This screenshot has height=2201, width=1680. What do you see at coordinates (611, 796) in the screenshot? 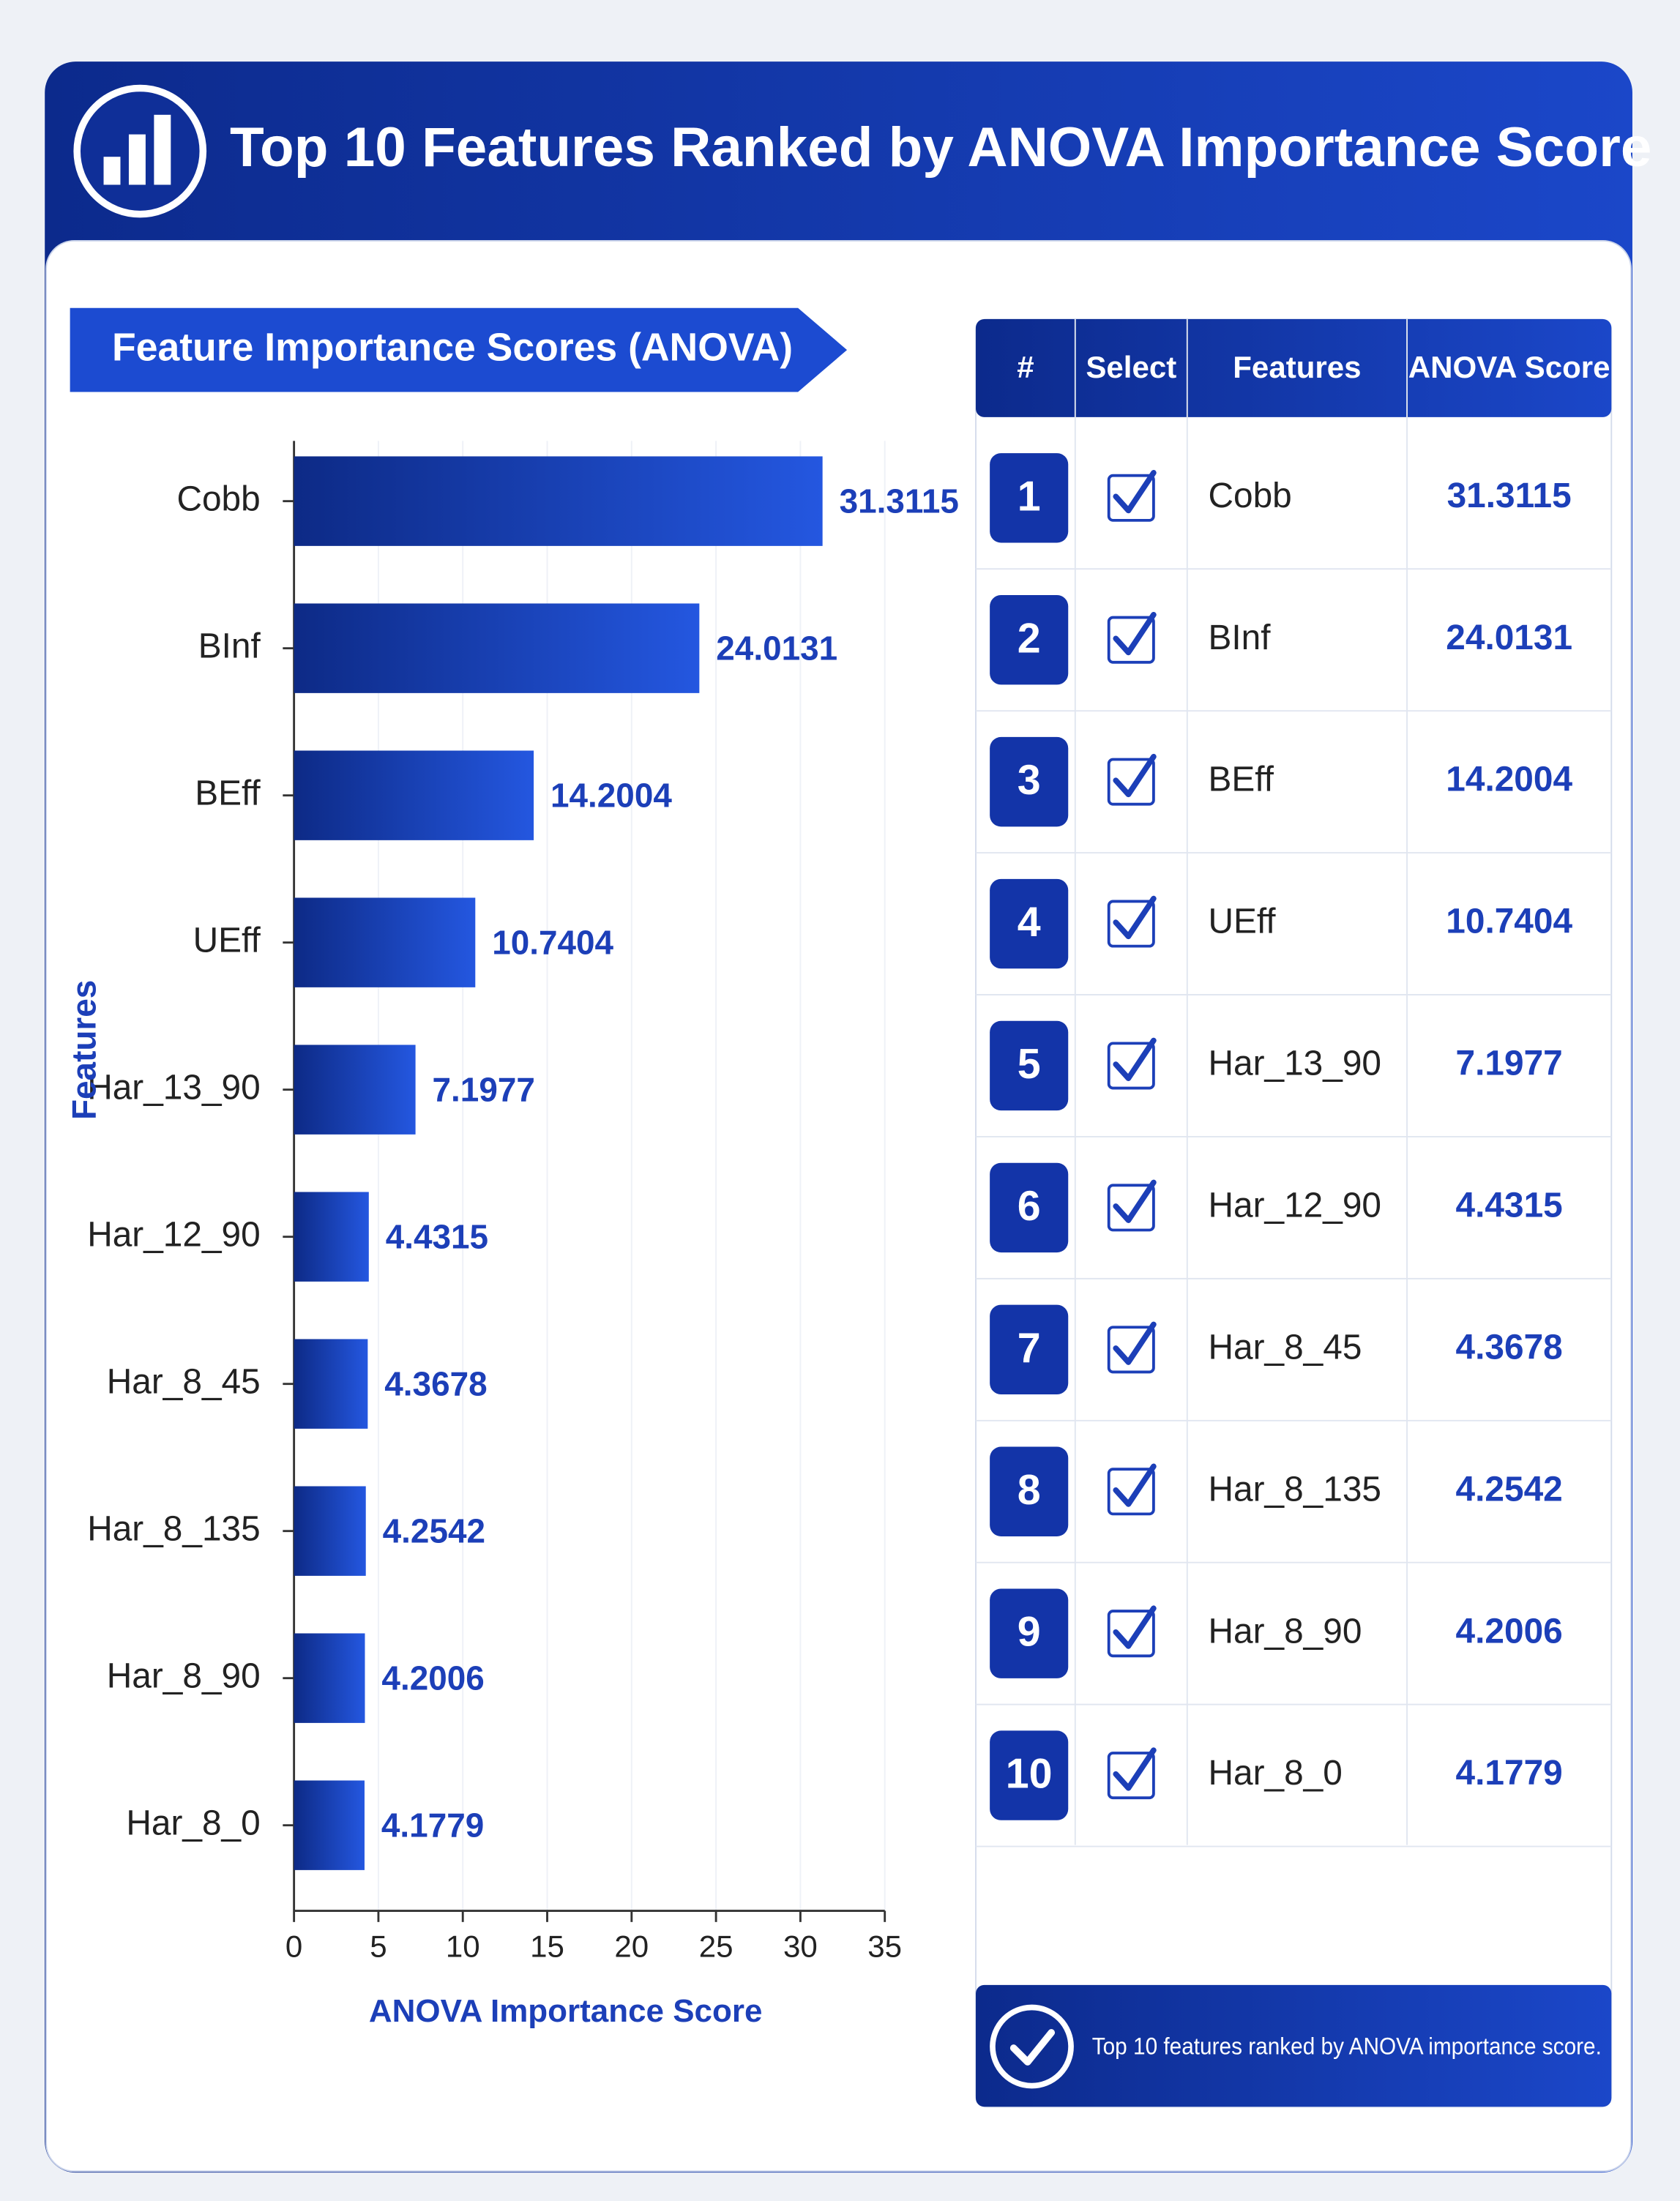
I see `value-label: 14.2004` at bounding box center [611, 796].